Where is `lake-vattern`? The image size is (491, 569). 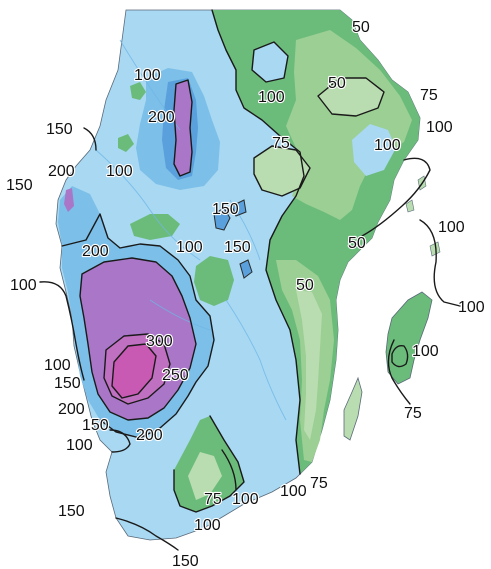
lake-vattern is located at coordinates (246, 269).